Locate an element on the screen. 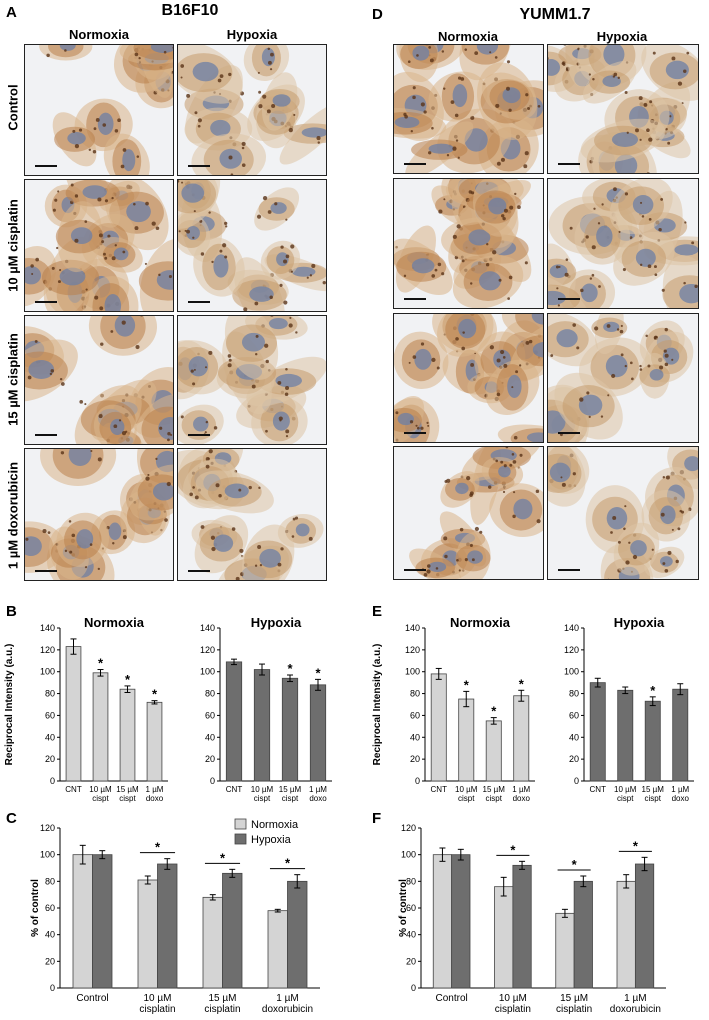 The image size is (709, 1020). y-axis-label: Reciprocal Intensity (a.u.) is located at coordinates (377, 705).